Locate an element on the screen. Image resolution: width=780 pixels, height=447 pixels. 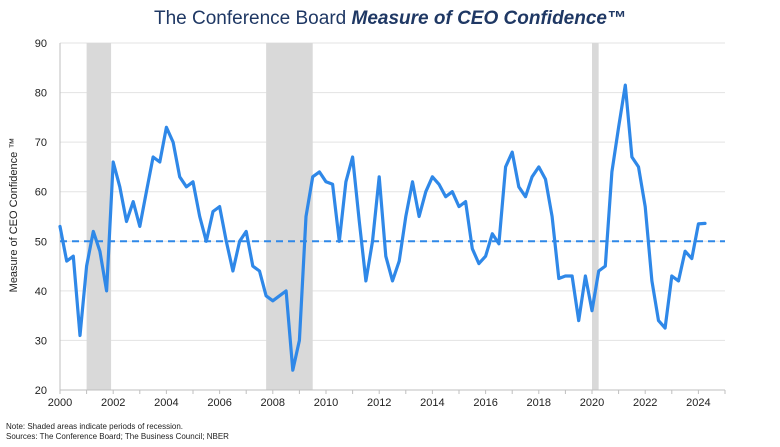
chart-title-emphasis: Measure of CEO Confidence™ is located at coordinates (489, 18).